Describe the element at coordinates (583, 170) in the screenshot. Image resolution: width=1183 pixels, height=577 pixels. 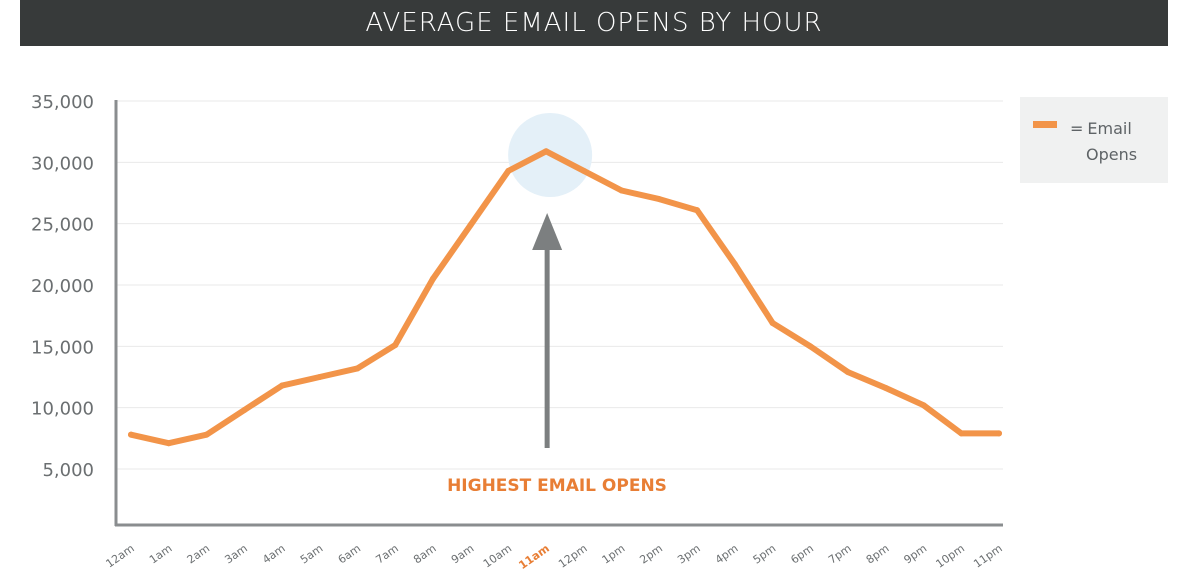
I see `data-point-12pm` at that location.